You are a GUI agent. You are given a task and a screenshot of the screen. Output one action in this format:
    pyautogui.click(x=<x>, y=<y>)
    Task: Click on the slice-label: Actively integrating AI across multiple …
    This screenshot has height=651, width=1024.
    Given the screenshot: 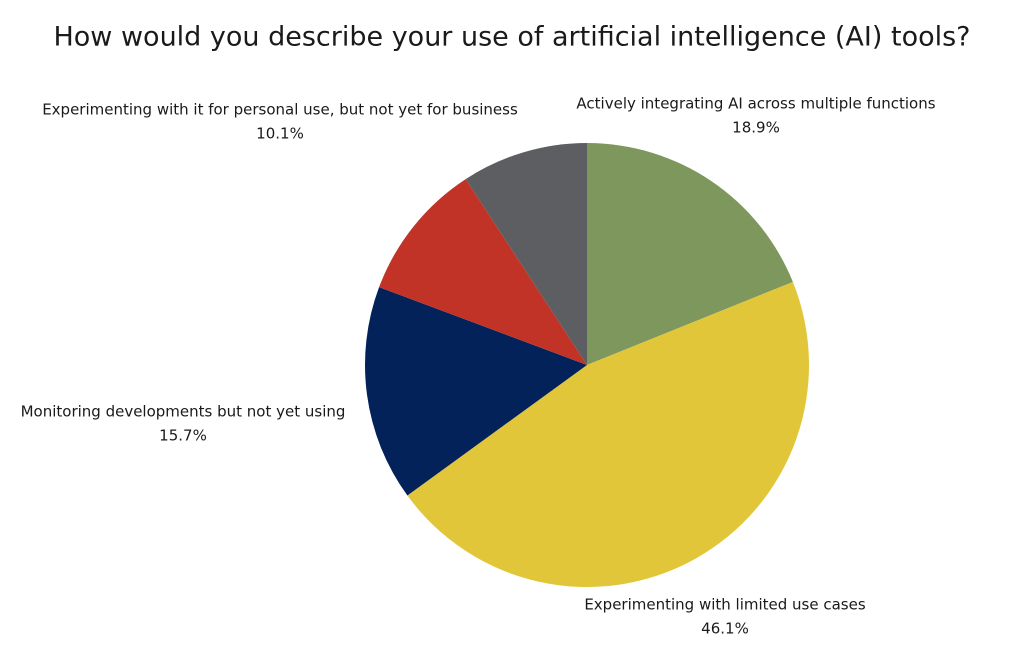 What is the action you would take?
    pyautogui.click(x=755, y=104)
    